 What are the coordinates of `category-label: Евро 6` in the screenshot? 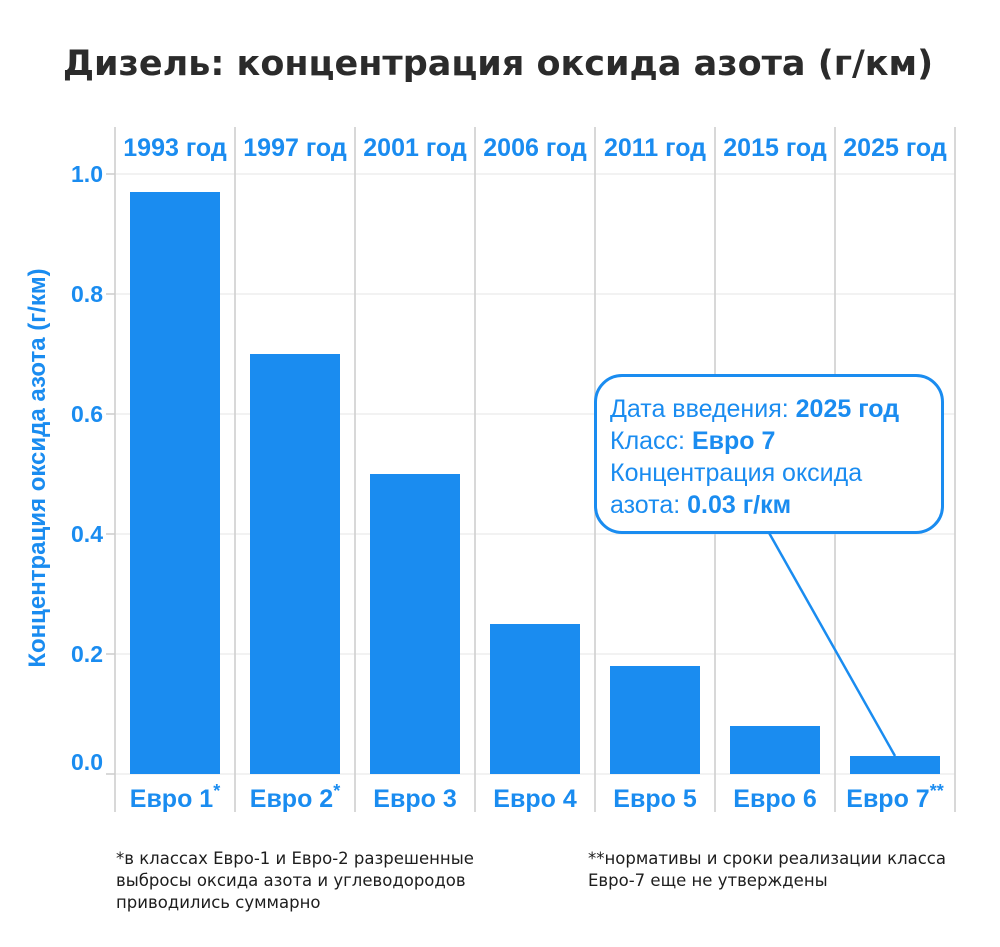 It's located at (774, 799).